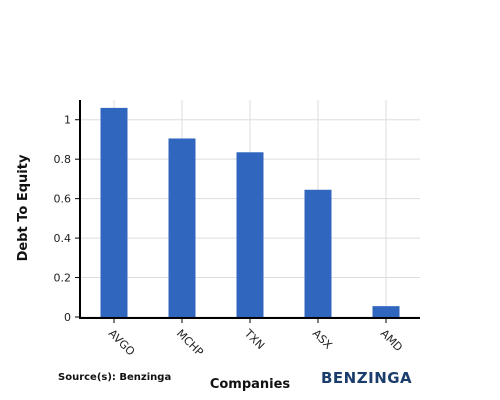  I want to click on x-tick-label-amd: AMD, so click(391, 340).